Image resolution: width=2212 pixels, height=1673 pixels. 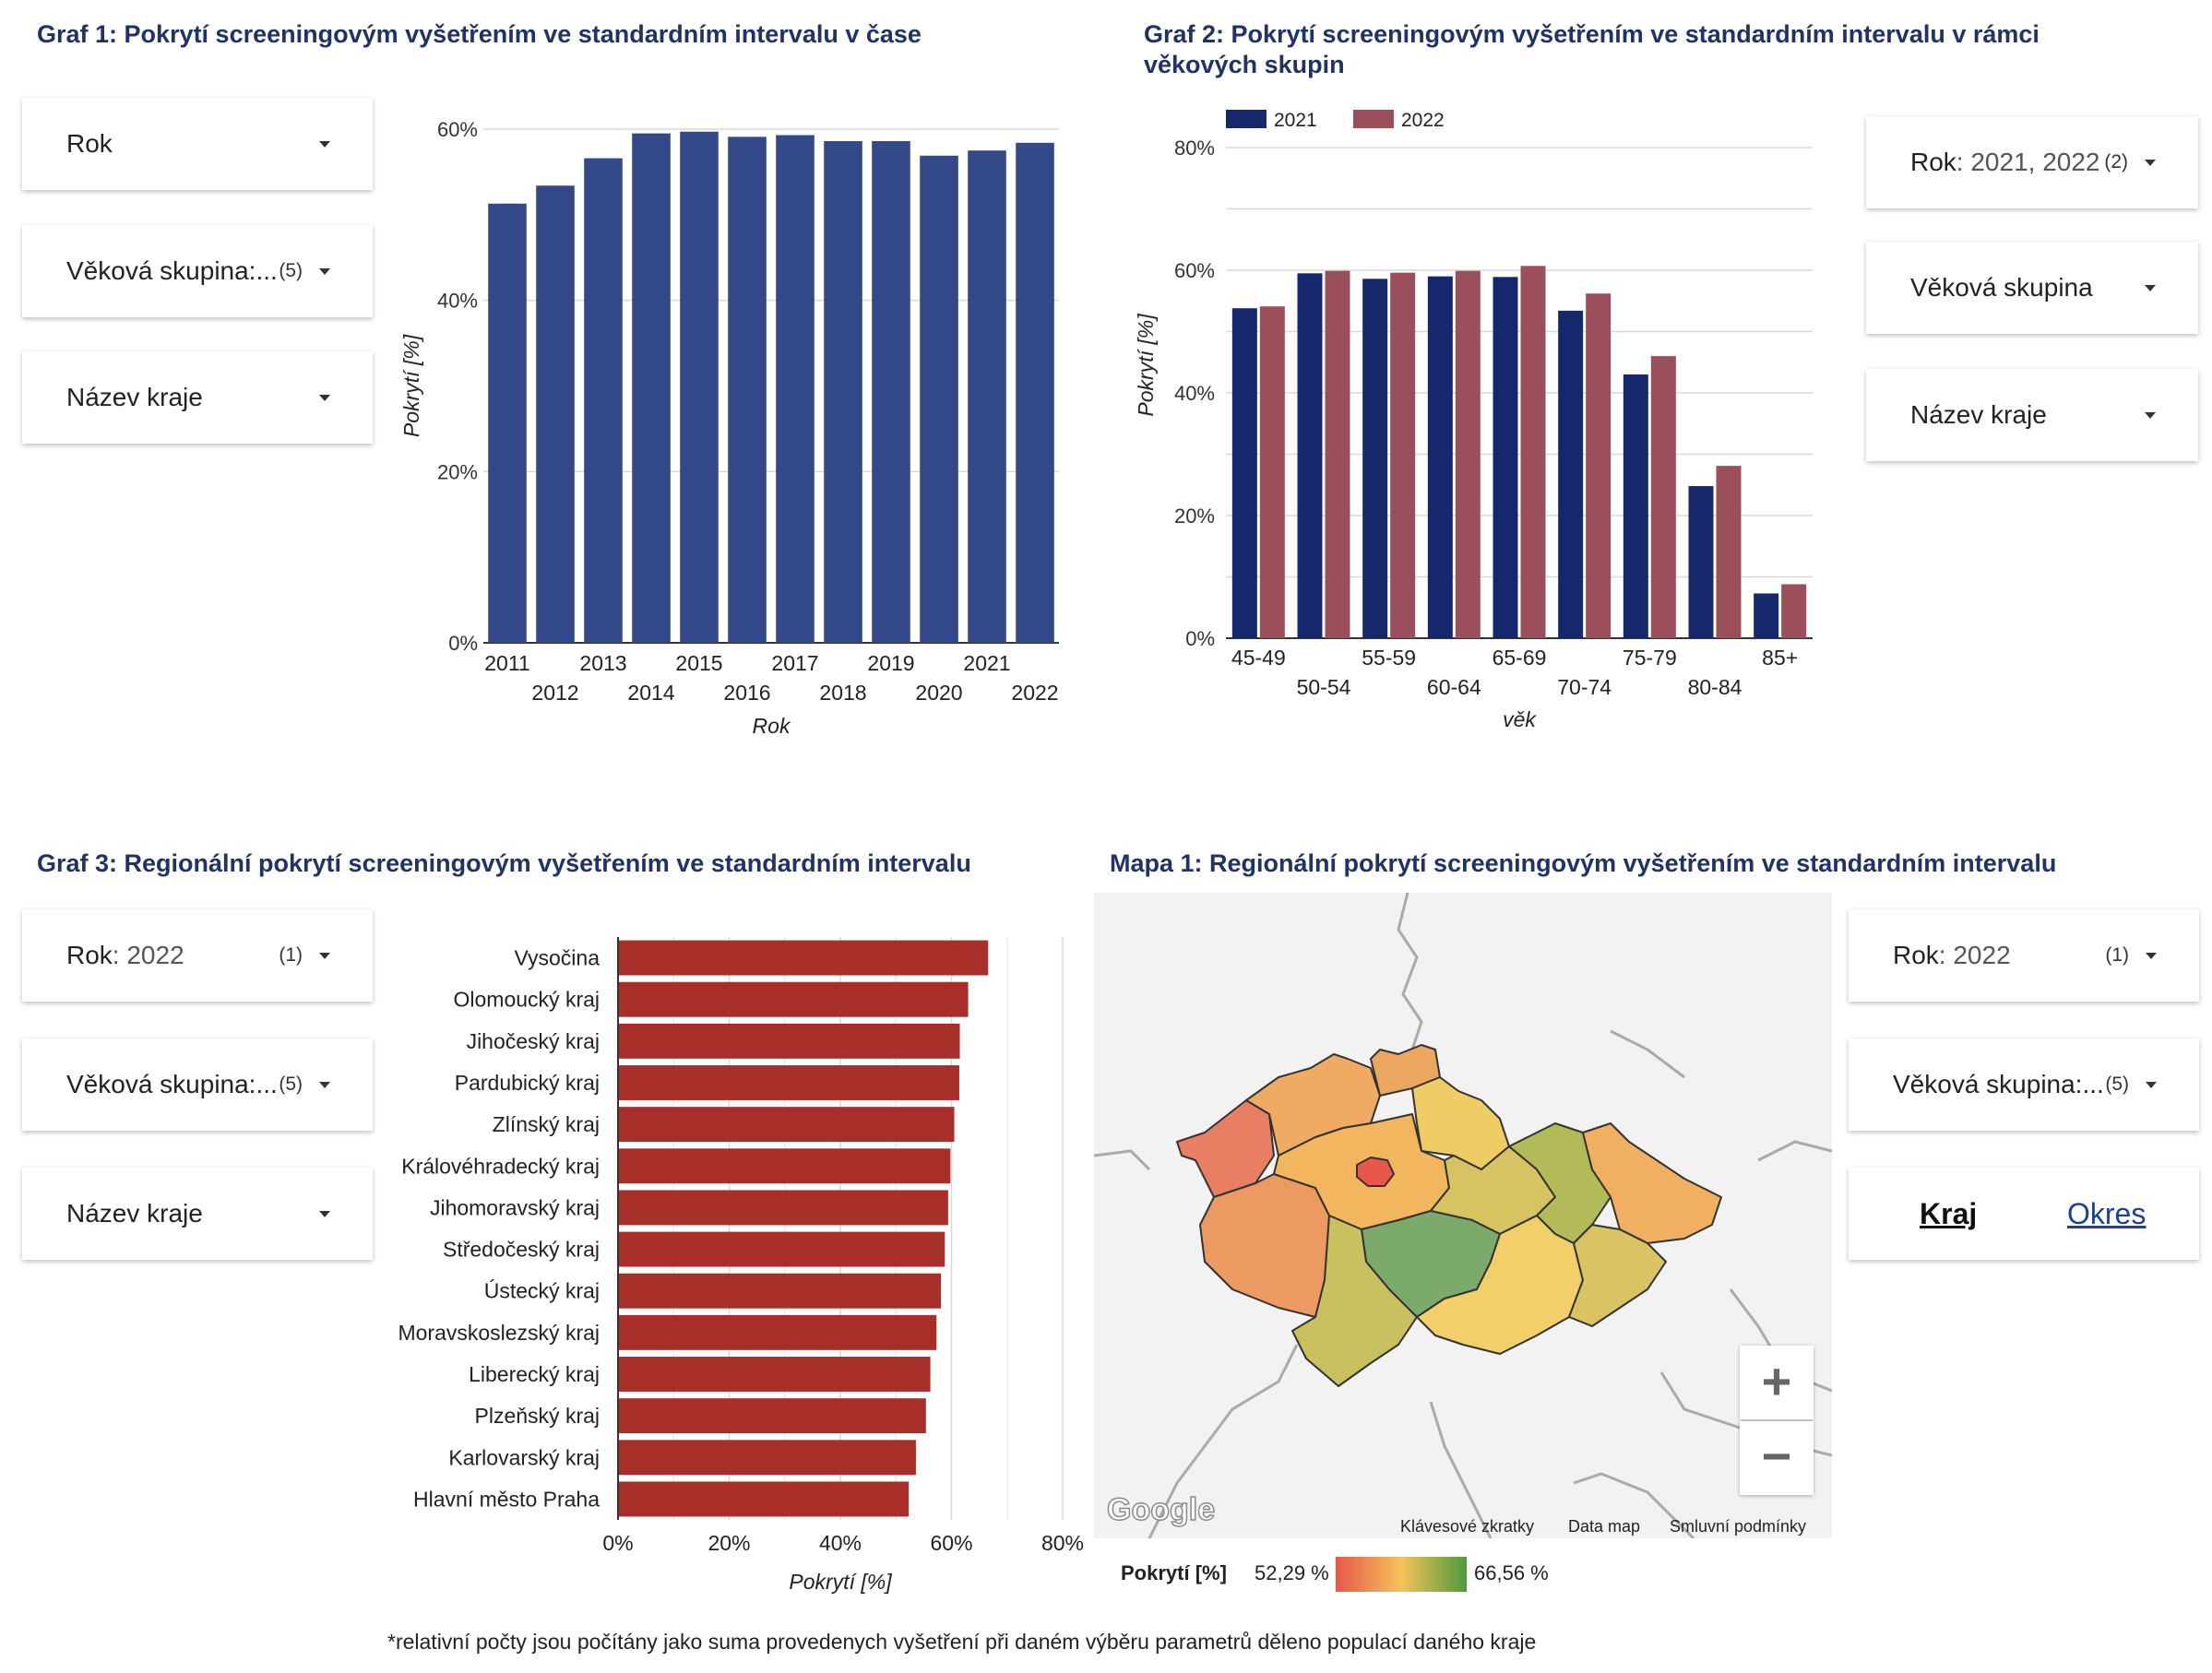 What do you see at coordinates (1161, 1509) in the screenshot?
I see `google-logo: Google` at bounding box center [1161, 1509].